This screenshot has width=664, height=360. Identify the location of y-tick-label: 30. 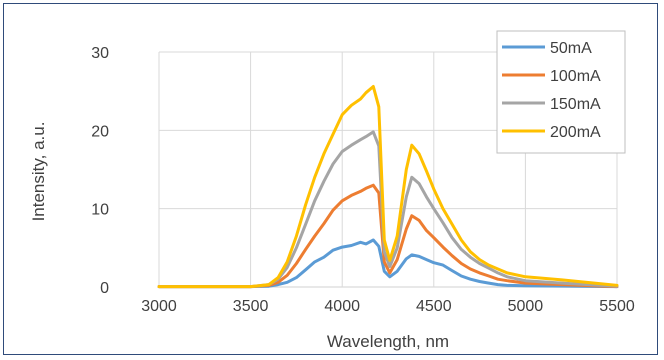
(100, 53).